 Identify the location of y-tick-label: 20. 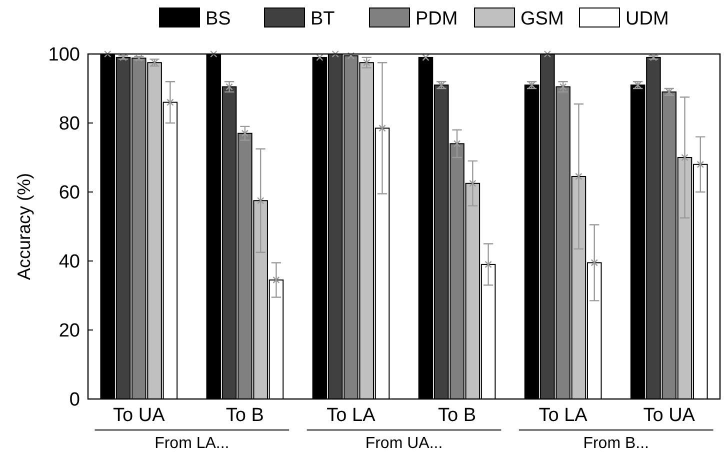
(69, 331).